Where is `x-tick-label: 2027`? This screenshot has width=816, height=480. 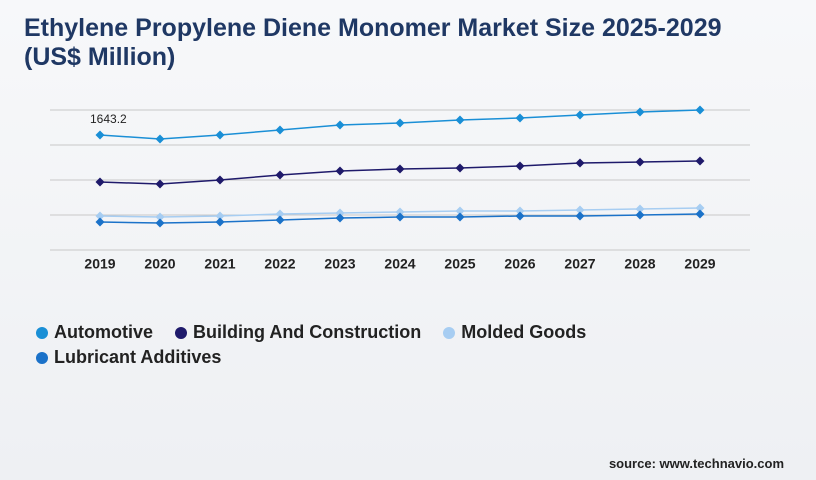 x-tick-label: 2027 is located at coordinates (579, 264).